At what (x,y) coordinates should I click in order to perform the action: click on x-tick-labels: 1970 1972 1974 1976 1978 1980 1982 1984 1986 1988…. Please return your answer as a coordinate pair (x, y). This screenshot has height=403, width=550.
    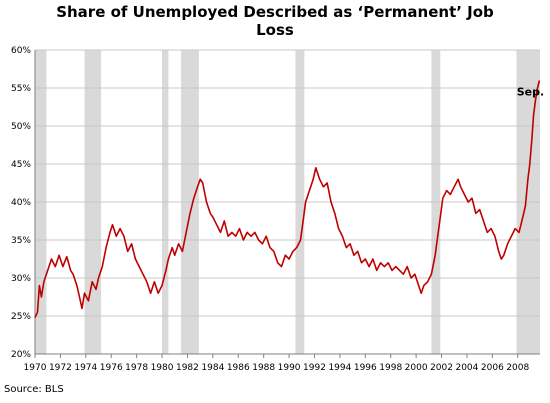
    Looking at the image, I should click on (276, 363).